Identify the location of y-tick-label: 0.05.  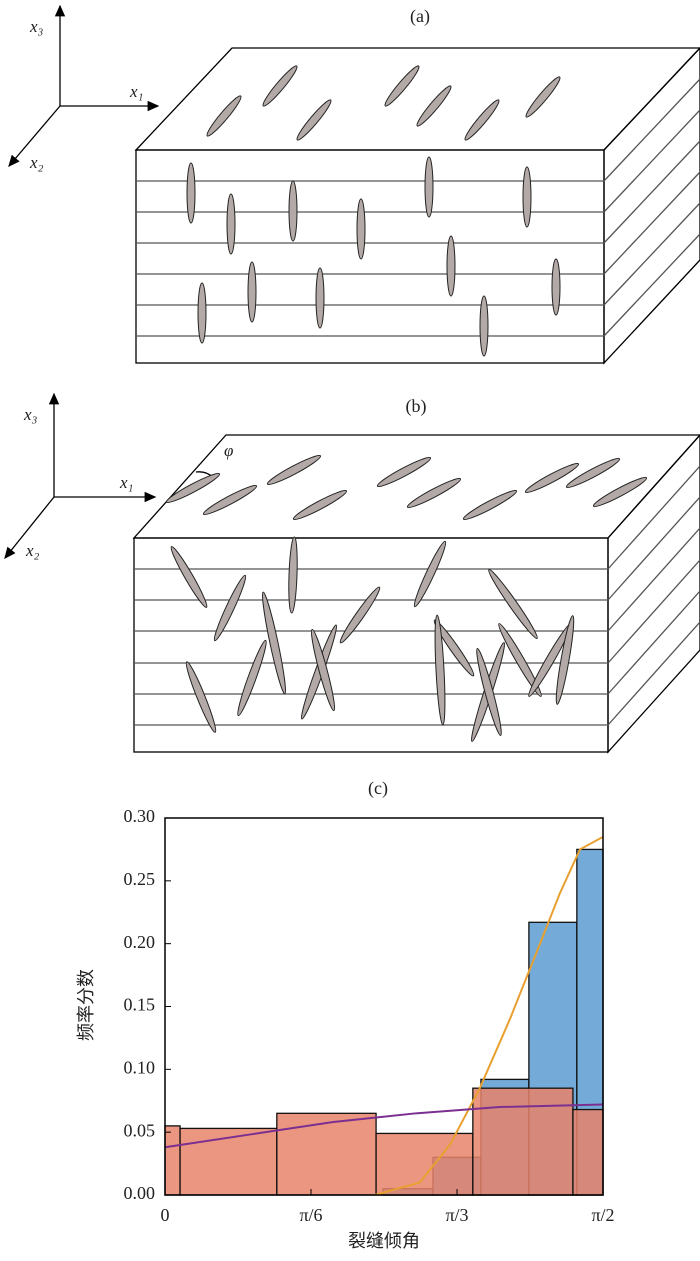
(140, 1130).